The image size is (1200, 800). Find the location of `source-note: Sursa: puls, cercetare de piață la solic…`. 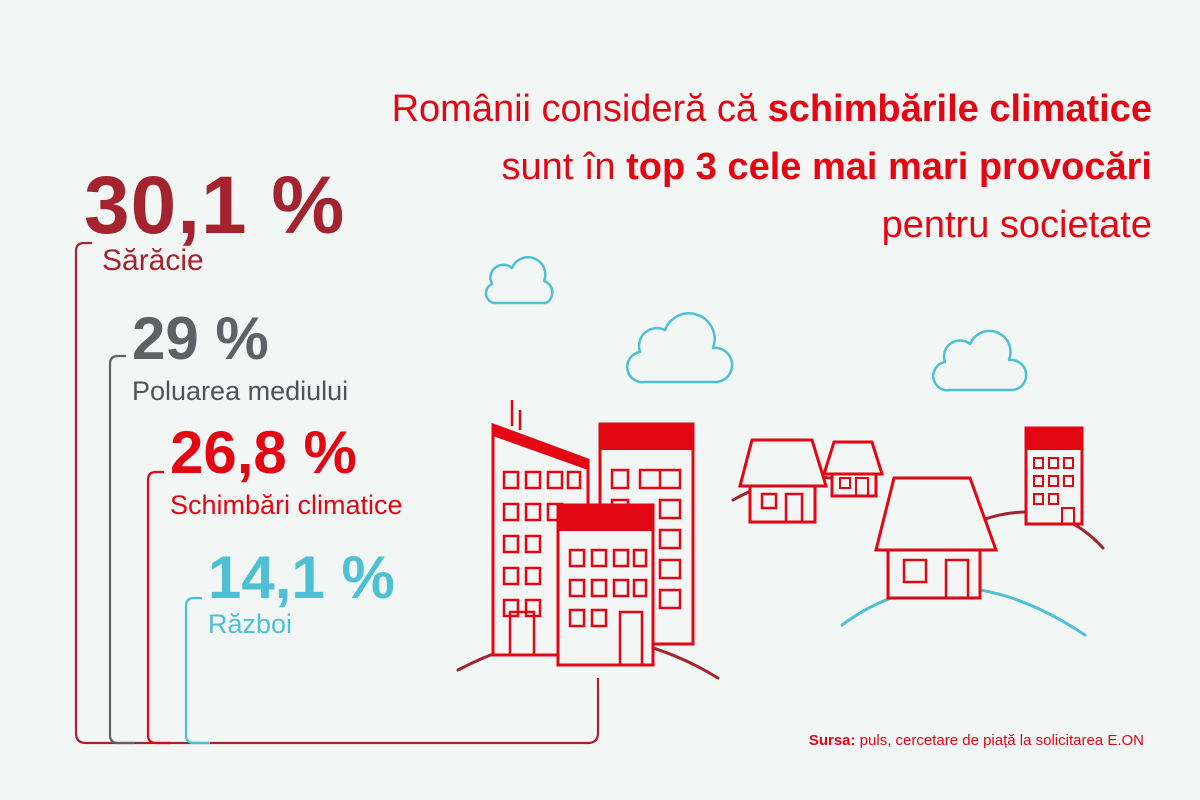

source-note: Sursa: puls, cercetare de piață la solic… is located at coordinates (976, 740).